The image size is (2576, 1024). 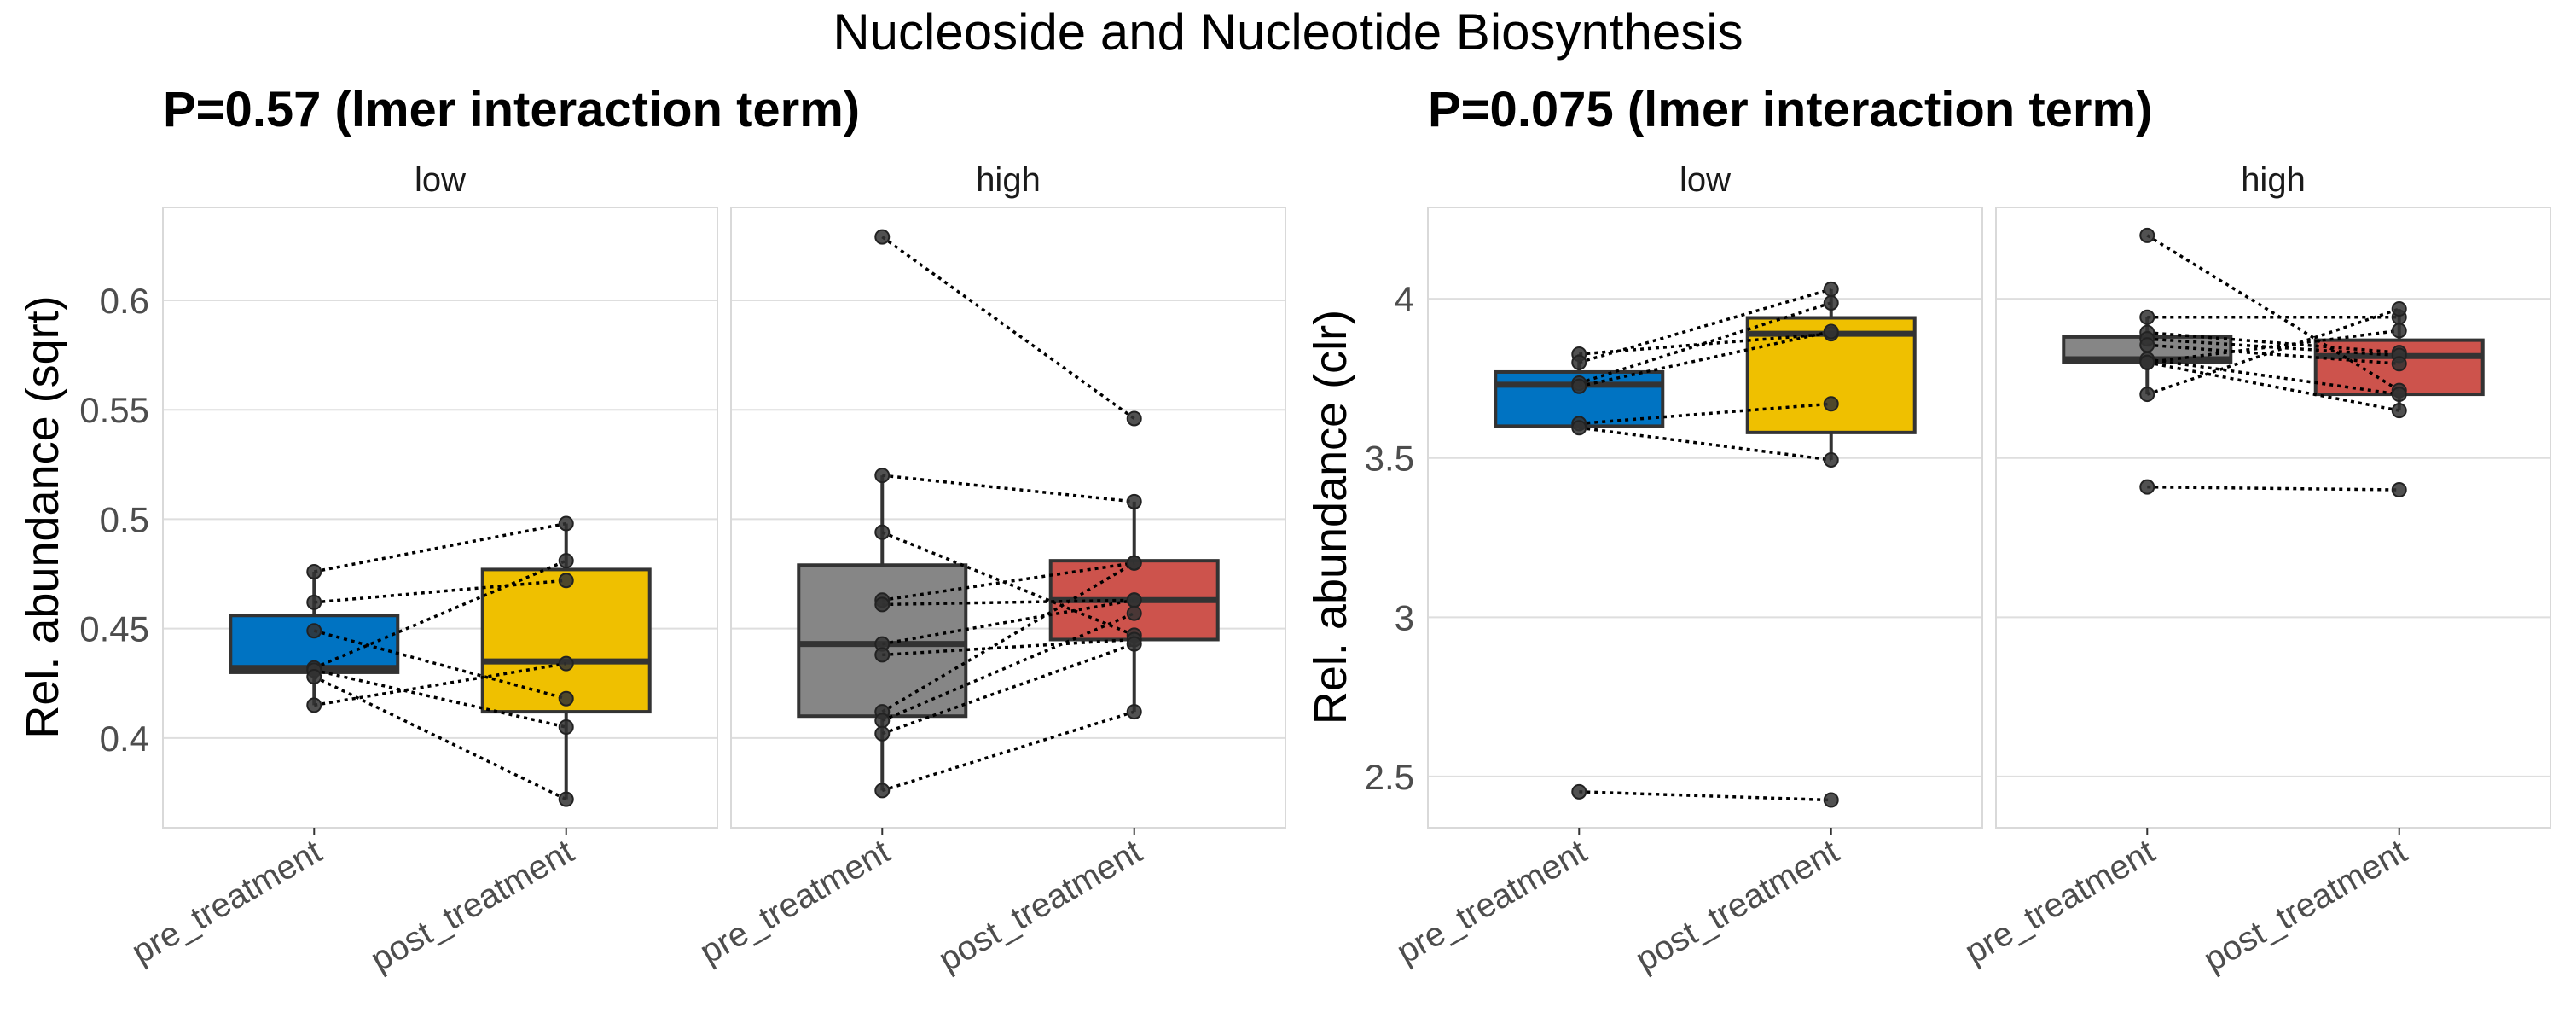 What do you see at coordinates (1389, 777) in the screenshot?
I see `y-tick-label: 2.5` at bounding box center [1389, 777].